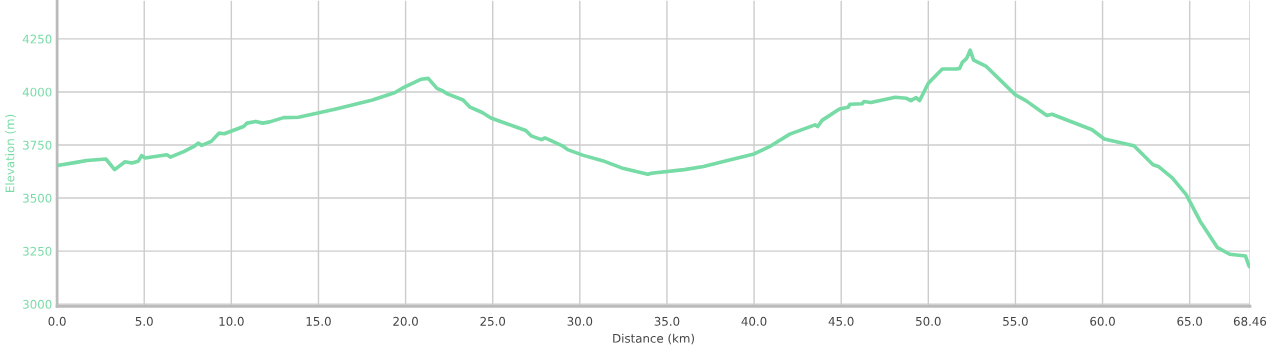  What do you see at coordinates (37, 145) in the screenshot?
I see `y-tick-label: 3750` at bounding box center [37, 145].